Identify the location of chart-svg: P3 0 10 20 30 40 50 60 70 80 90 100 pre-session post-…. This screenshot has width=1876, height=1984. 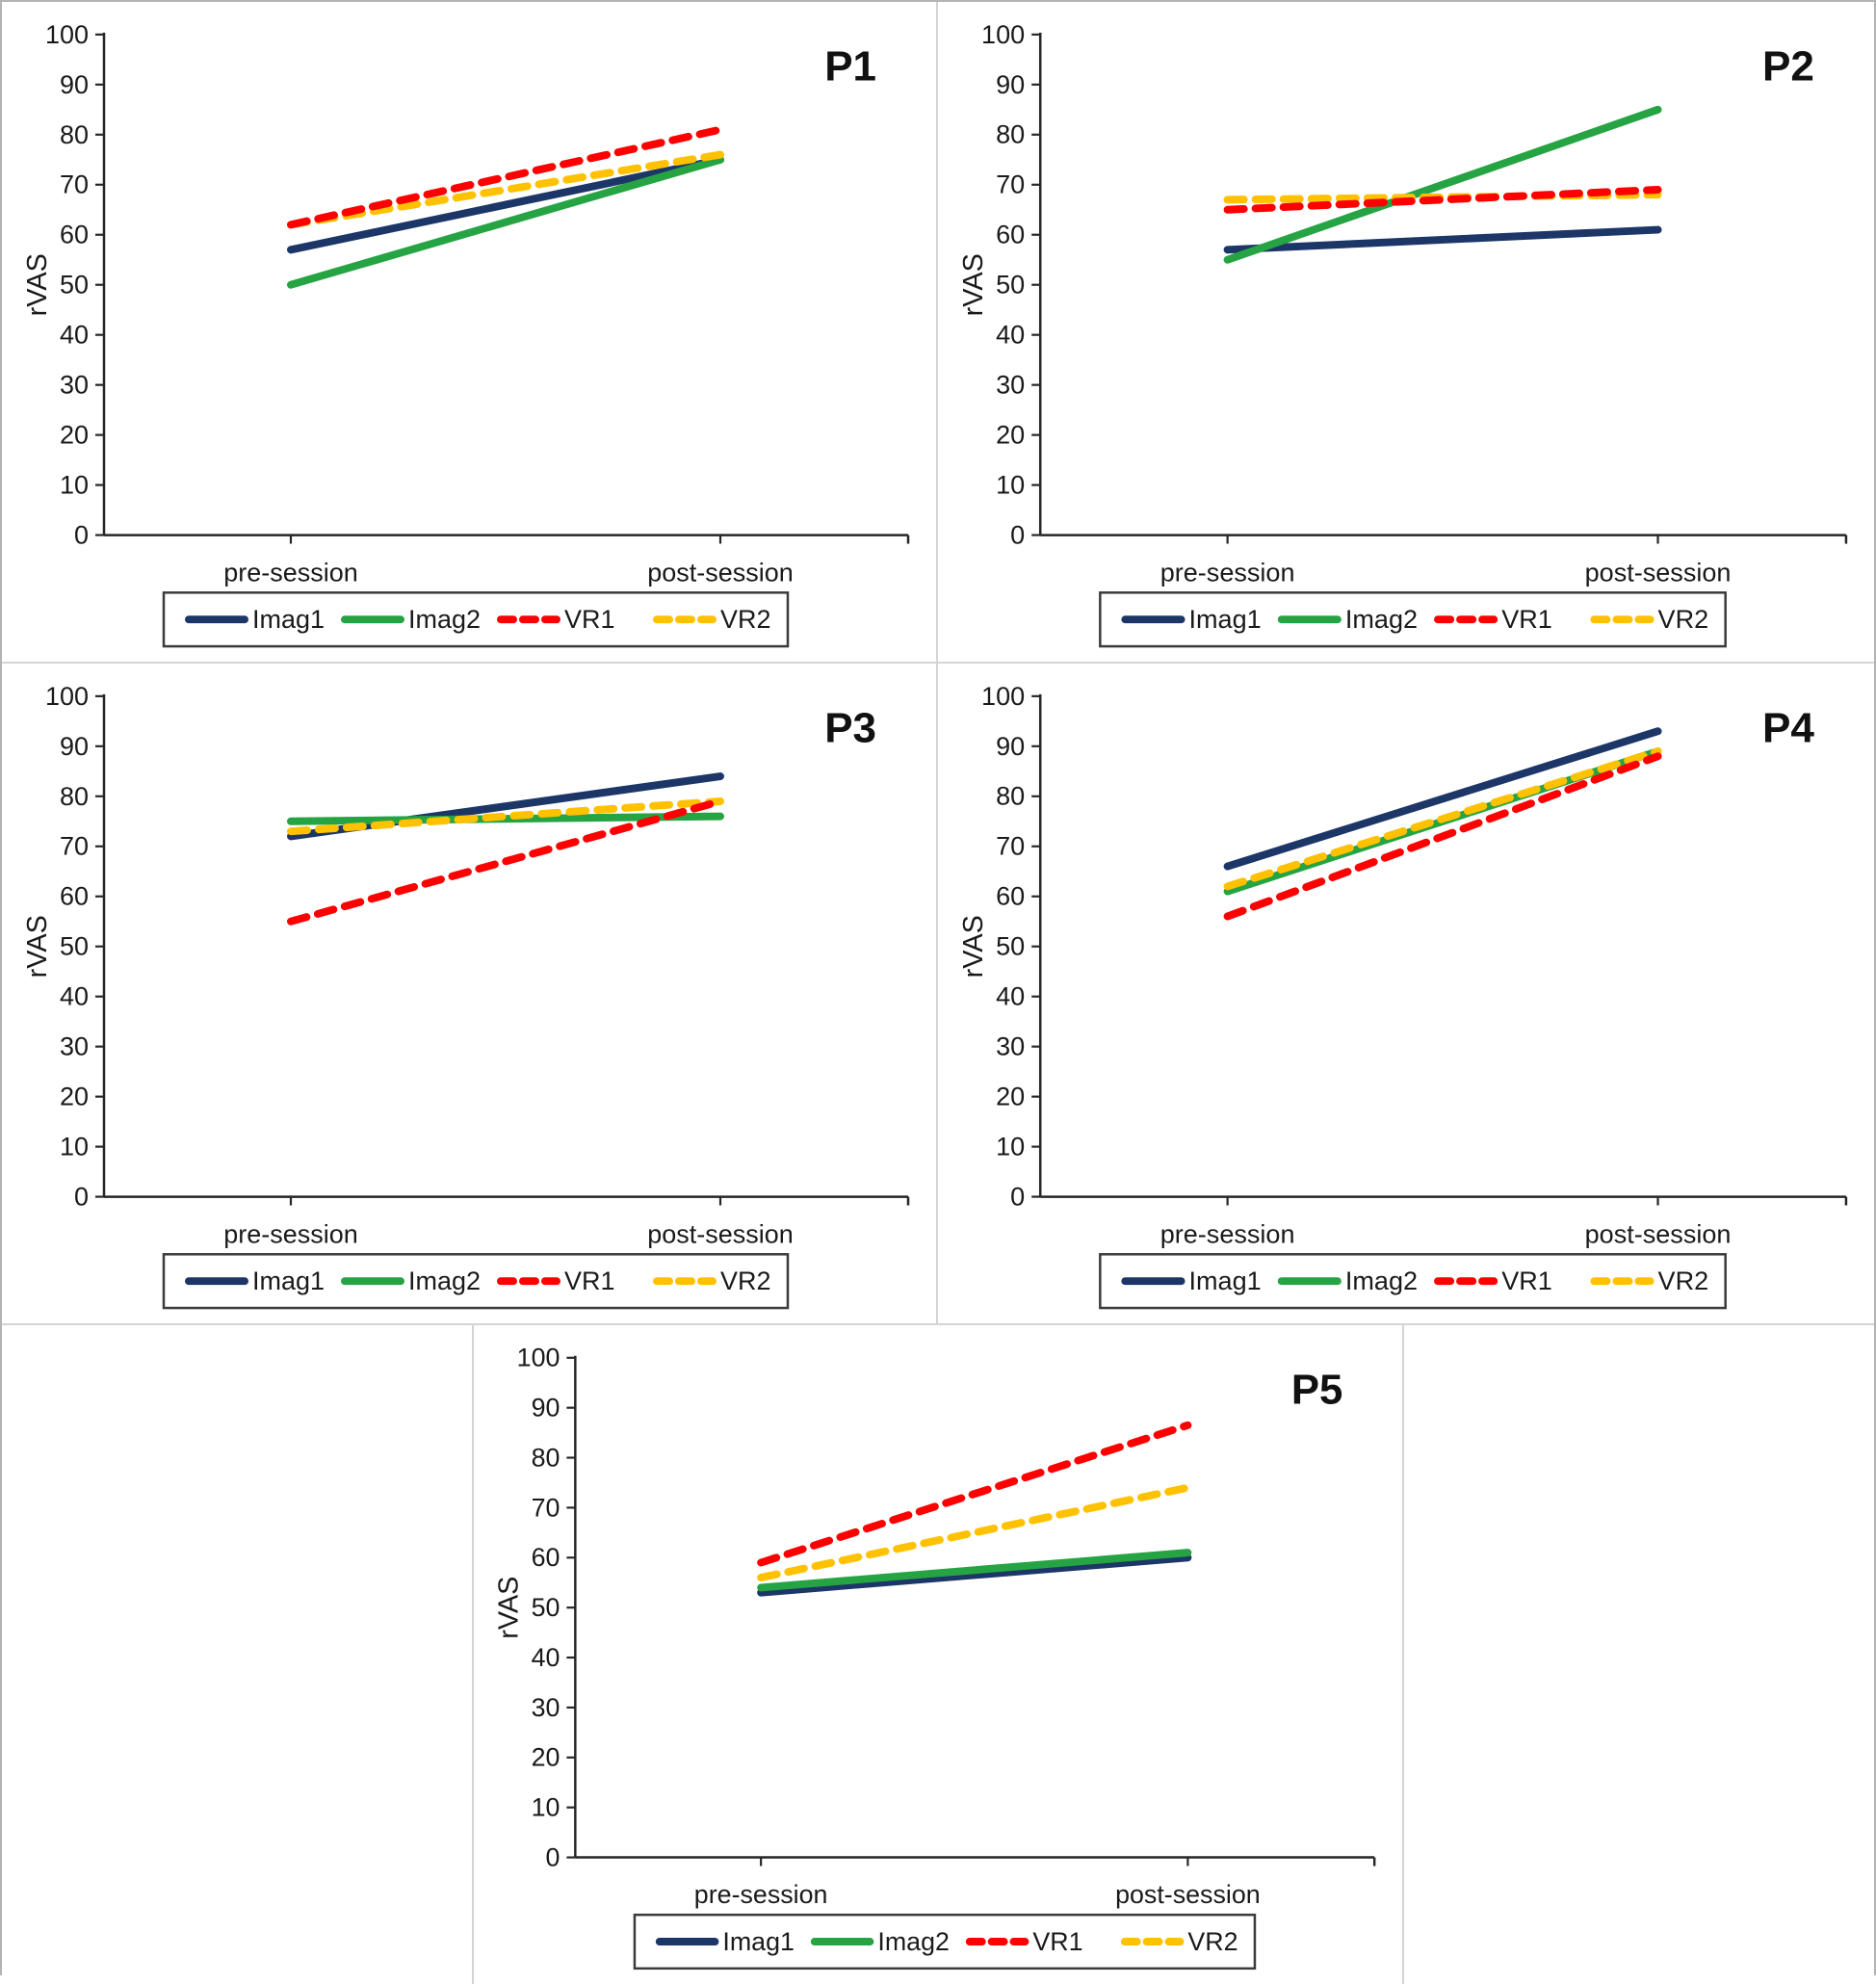
(466, 996).